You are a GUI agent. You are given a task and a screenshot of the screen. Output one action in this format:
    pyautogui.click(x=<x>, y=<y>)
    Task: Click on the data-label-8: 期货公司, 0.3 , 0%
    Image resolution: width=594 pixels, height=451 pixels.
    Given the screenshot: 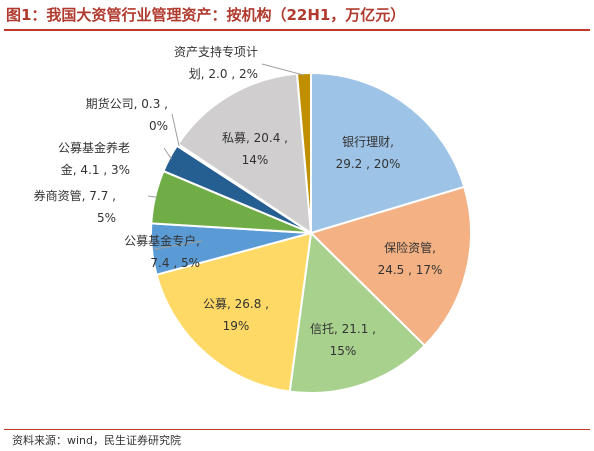 What is the action you would take?
    pyautogui.click(x=127, y=114)
    